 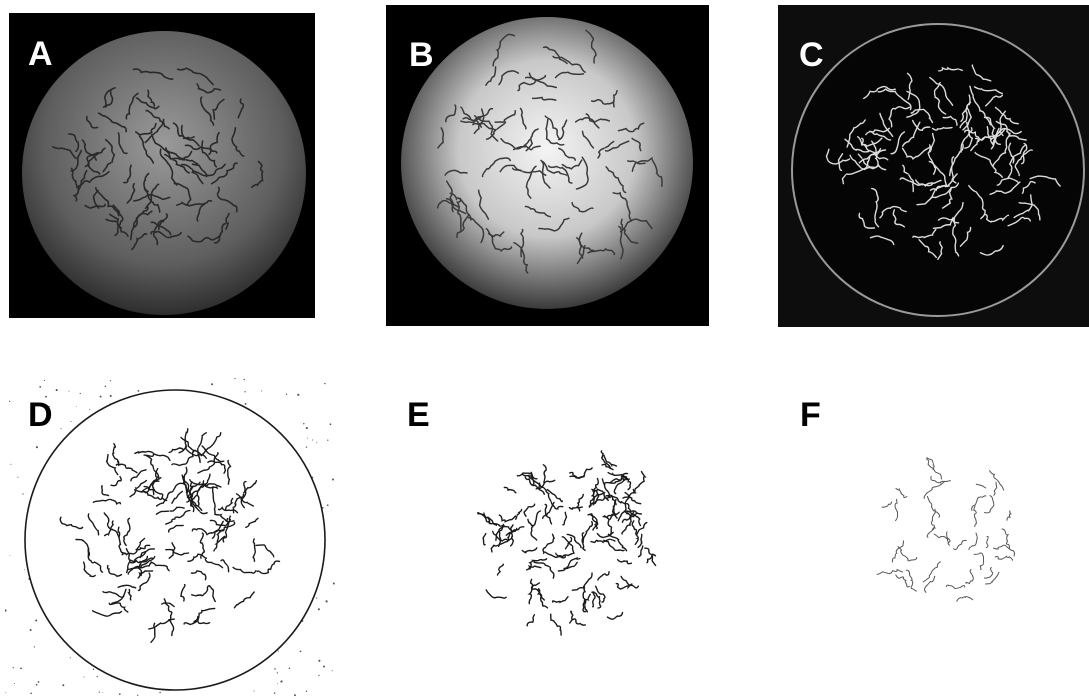 What do you see at coordinates (170, 538) in the screenshot?
I see `panel-d` at bounding box center [170, 538].